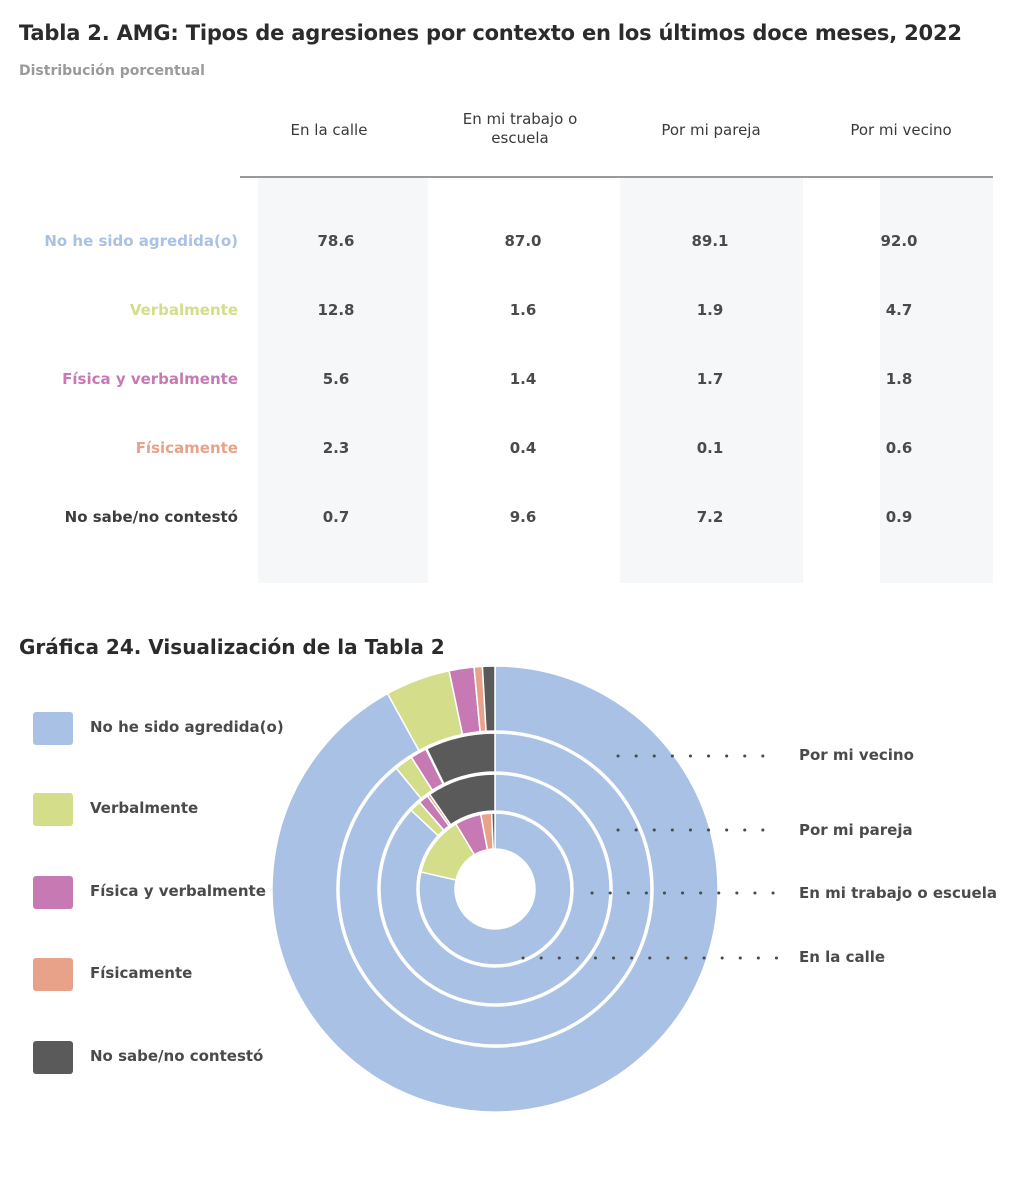  Describe the element at coordinates (186, 448) in the screenshot. I see `row-label: Físicamente` at that location.